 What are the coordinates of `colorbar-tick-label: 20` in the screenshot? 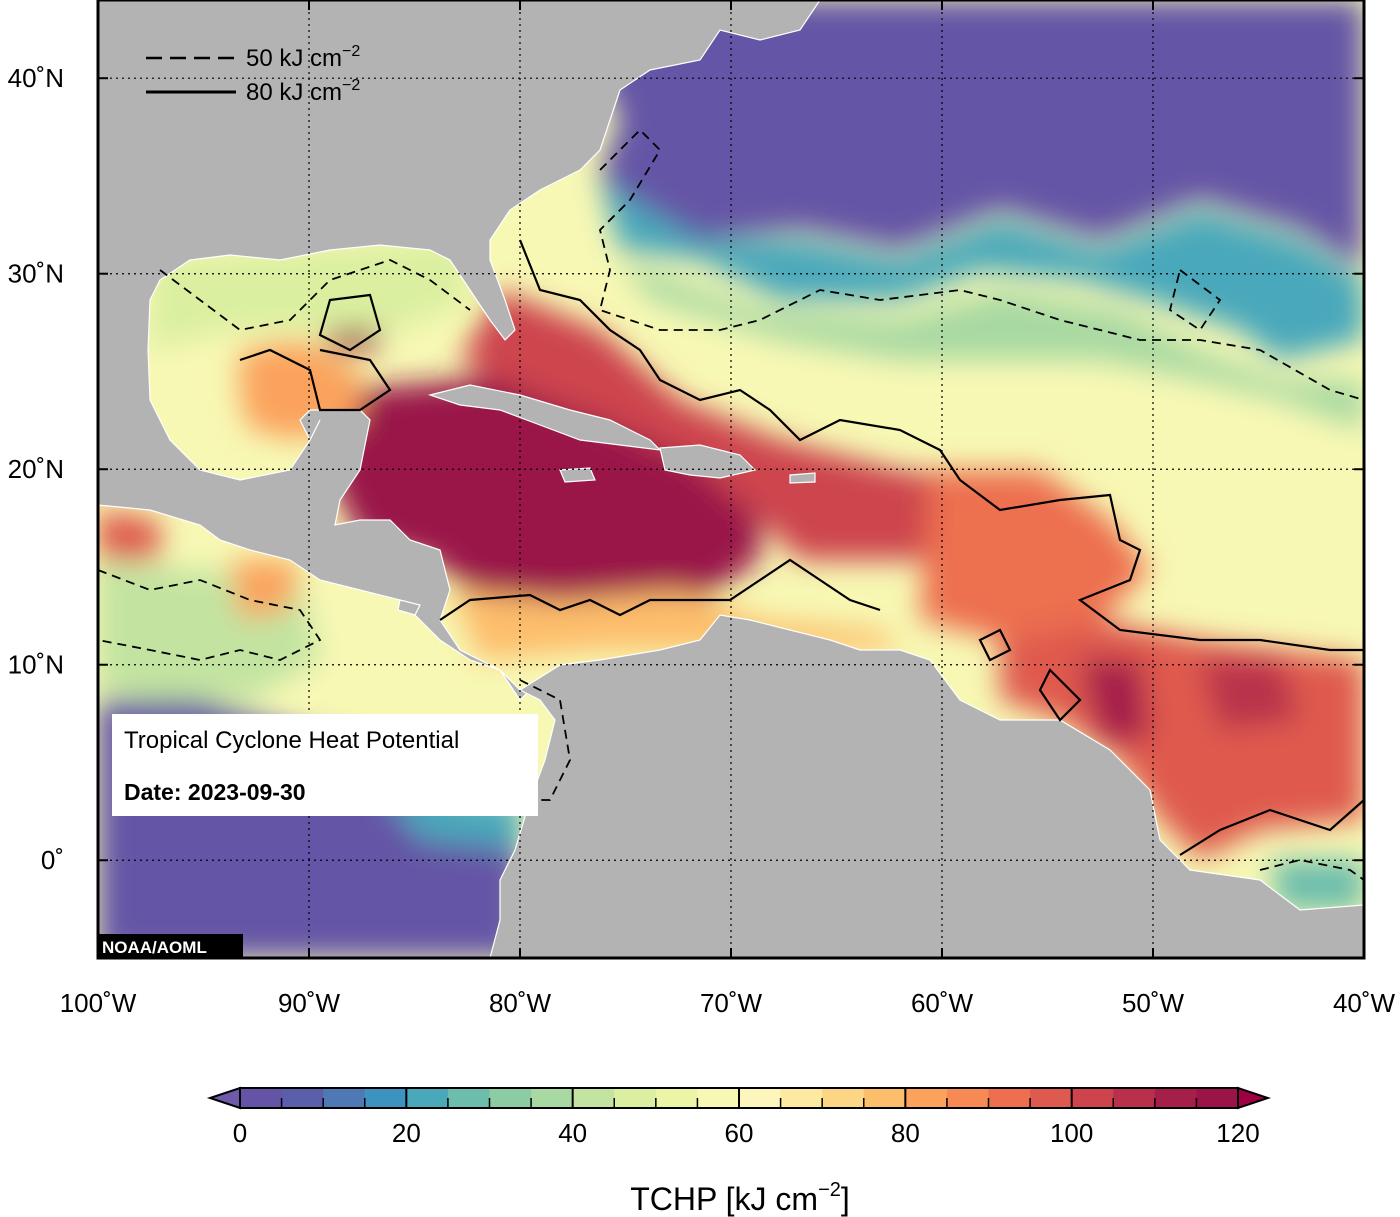 It's located at (406, 1133).